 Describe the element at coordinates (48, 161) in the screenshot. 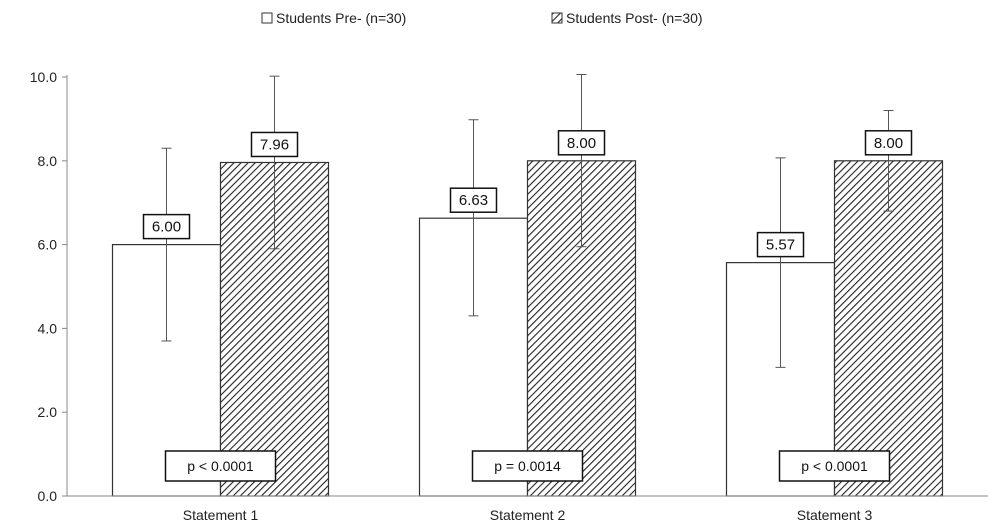

I see `y-tick-label: 8.0` at that location.